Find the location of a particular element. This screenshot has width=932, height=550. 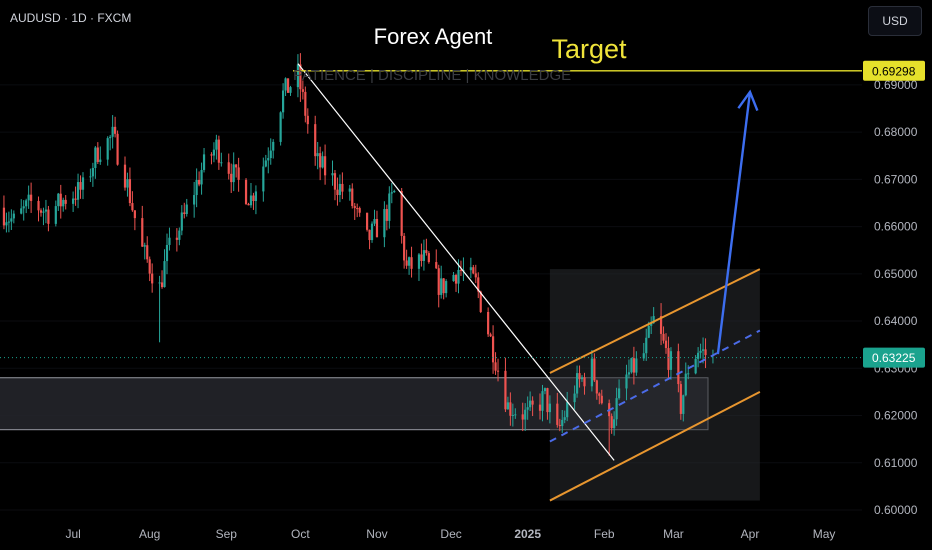

price-tick-label: 0.67000 is located at coordinates (896, 179).